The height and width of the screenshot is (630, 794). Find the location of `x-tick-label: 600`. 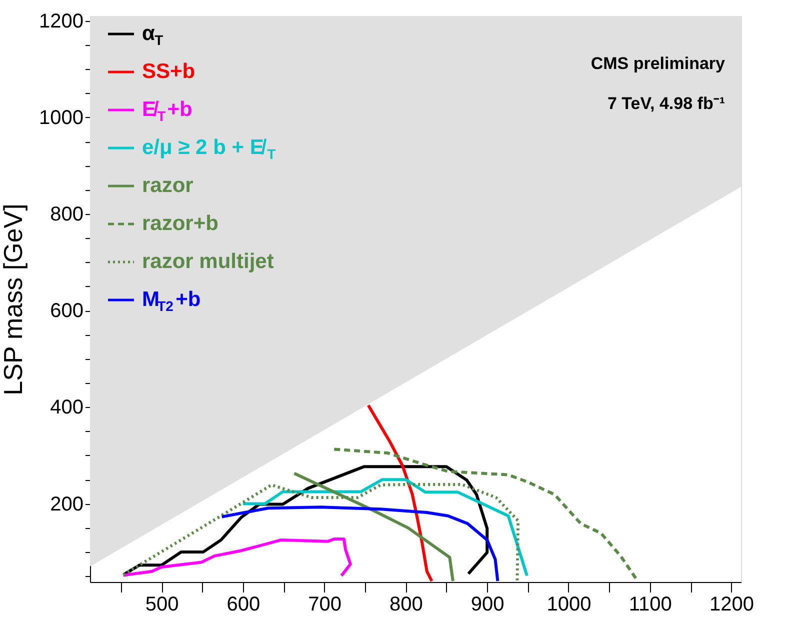

x-tick-label: 600 is located at coordinates (243, 605).